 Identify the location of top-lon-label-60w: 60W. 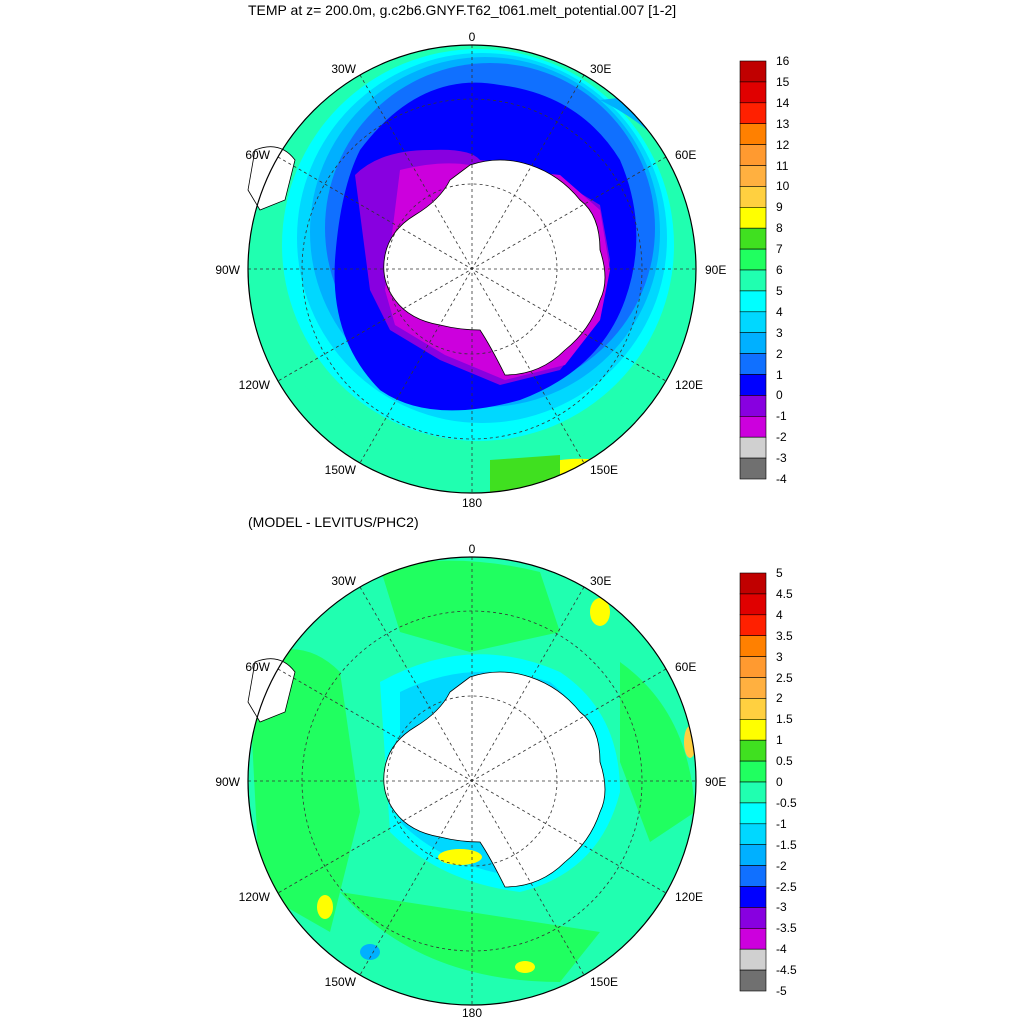
(257, 155).